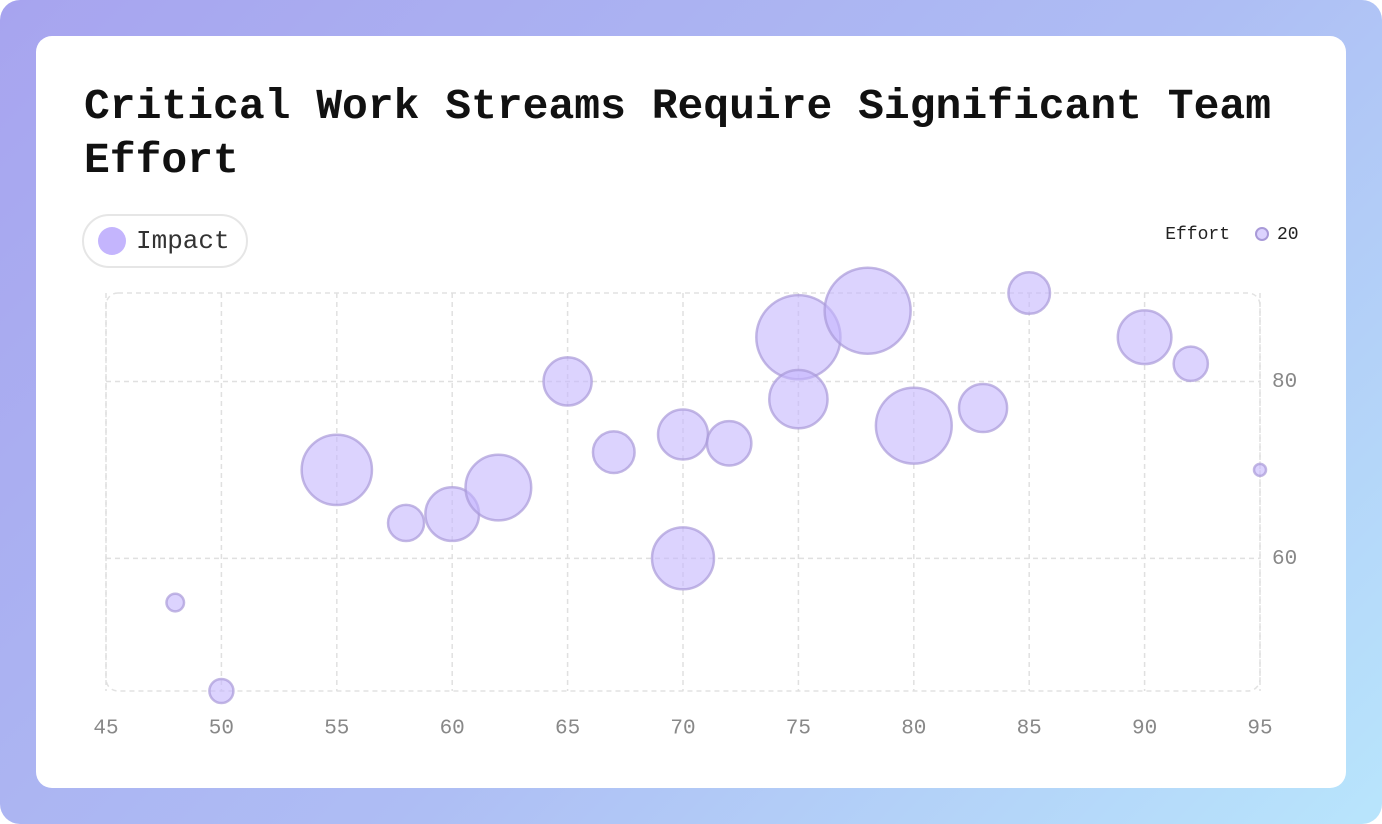 This screenshot has height=824, width=1382. I want to click on x-tick-label: 70, so click(682, 729).